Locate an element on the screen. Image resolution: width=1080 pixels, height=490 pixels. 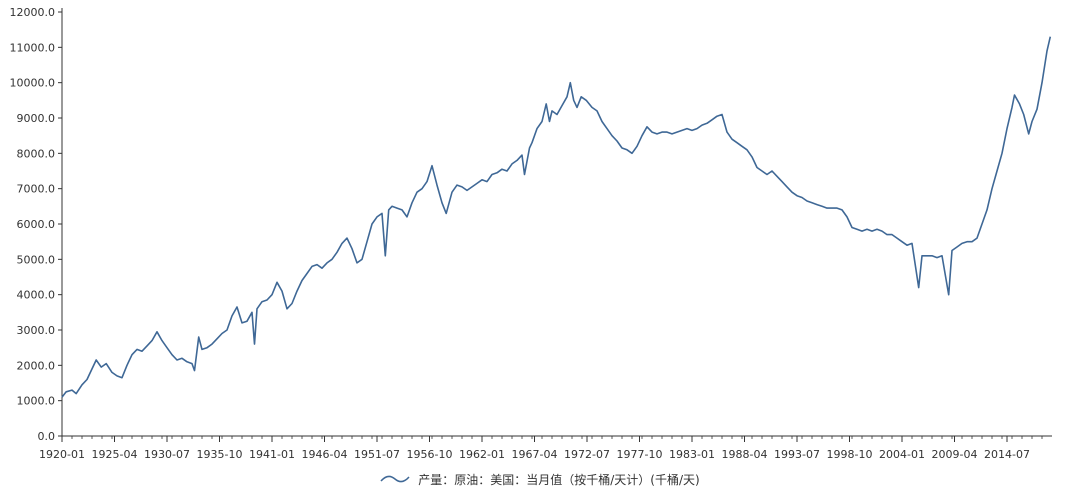
x-tick-label: 1951-07 is located at coordinates (377, 454).